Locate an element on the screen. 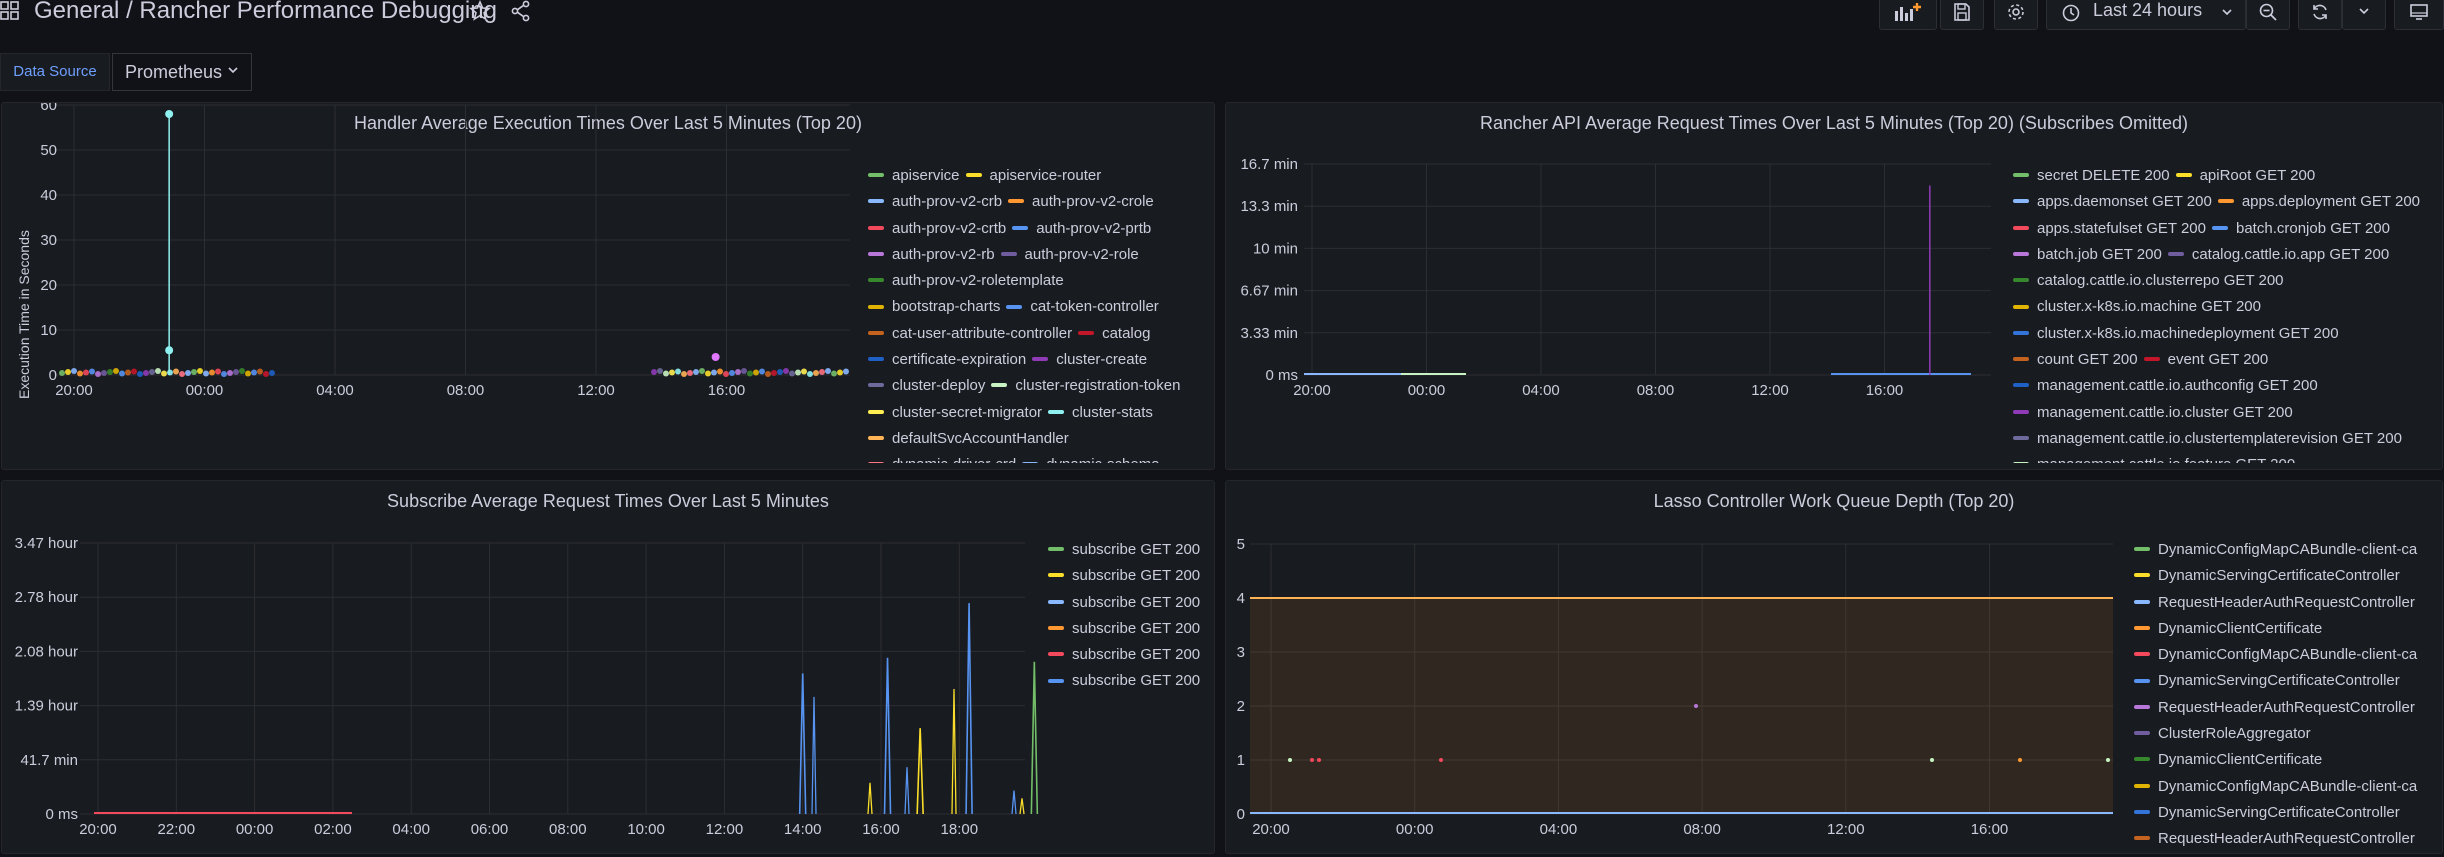  legend-item: batch.job GET 200 is located at coordinates (2087, 255).